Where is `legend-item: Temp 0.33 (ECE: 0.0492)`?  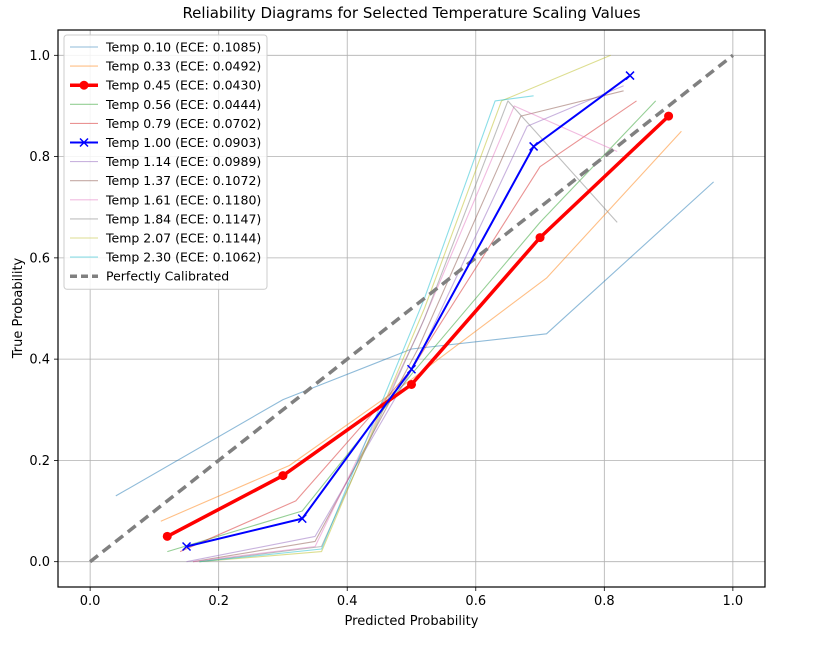
legend-item: Temp 0.33 (ECE: 0.0492) is located at coordinates (165, 66).